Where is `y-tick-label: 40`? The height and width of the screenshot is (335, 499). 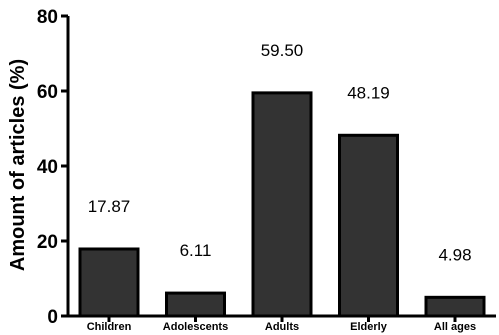
y-tick-label: 40 is located at coordinates (47, 167).